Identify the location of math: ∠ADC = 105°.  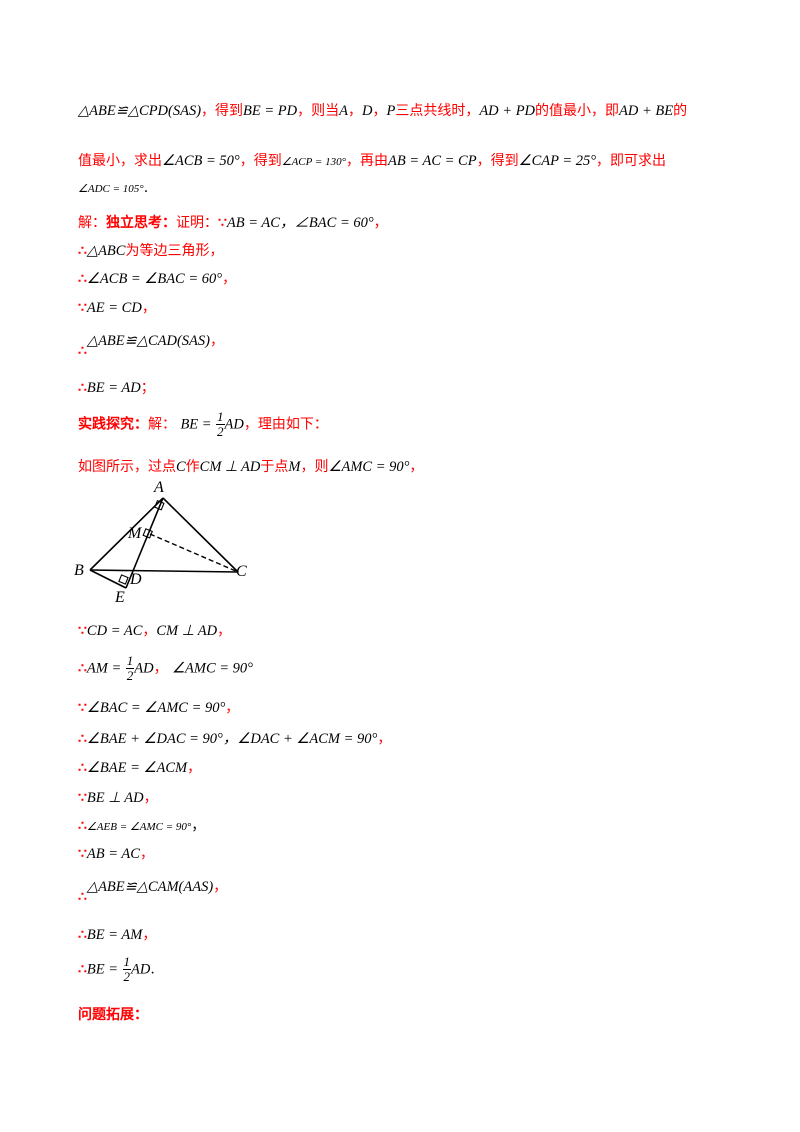
(111, 189).